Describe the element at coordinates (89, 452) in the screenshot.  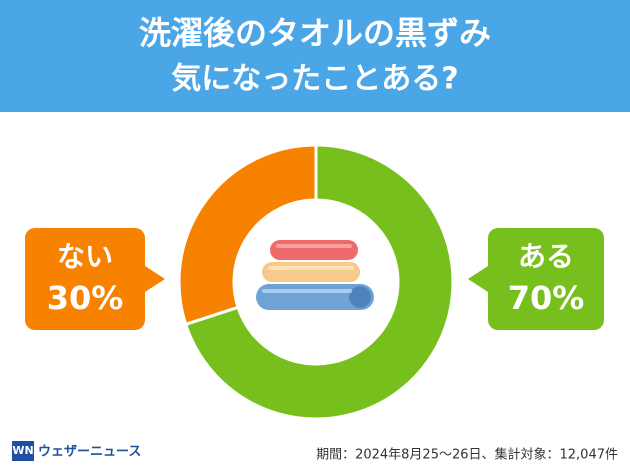
I see `brand-name: ウェザーニュース` at that location.